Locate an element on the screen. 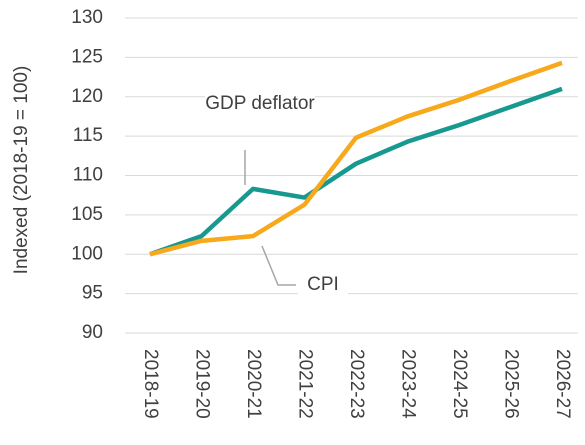 This screenshot has height=445, width=585. y-tick-label: 120 is located at coordinates (87, 96).